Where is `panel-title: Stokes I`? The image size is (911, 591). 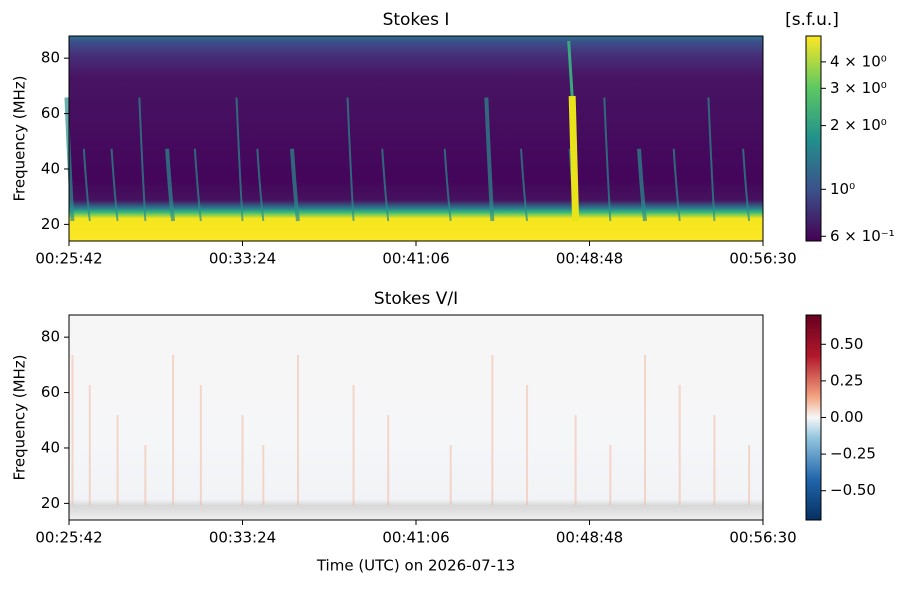 panel-title: Stokes I is located at coordinates (416, 20).